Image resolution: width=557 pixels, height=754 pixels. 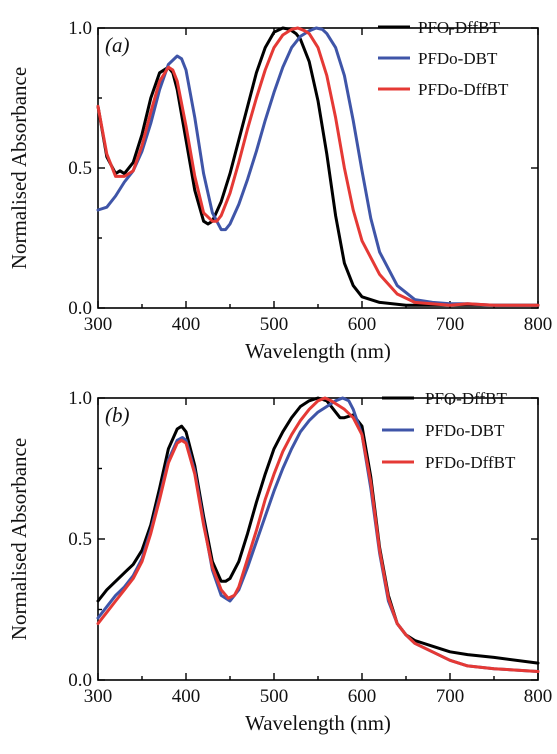 What do you see at coordinates (117, 45) in the screenshot?
I see `panel-label: (a)` at bounding box center [117, 45].